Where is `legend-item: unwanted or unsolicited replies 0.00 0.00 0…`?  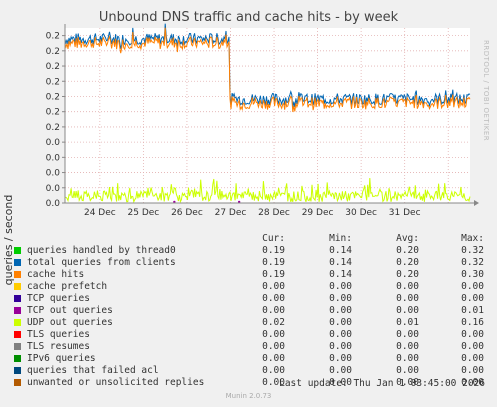
legend-item: unwanted or unsolicited replies 0.00 0.00 0… is located at coordinates (248, 383).